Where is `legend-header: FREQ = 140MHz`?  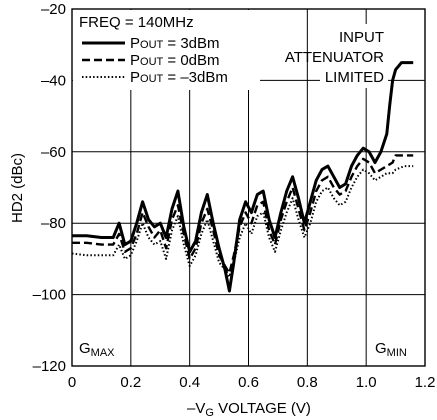
legend-header: FREQ = 140MHz is located at coordinates (136, 22).